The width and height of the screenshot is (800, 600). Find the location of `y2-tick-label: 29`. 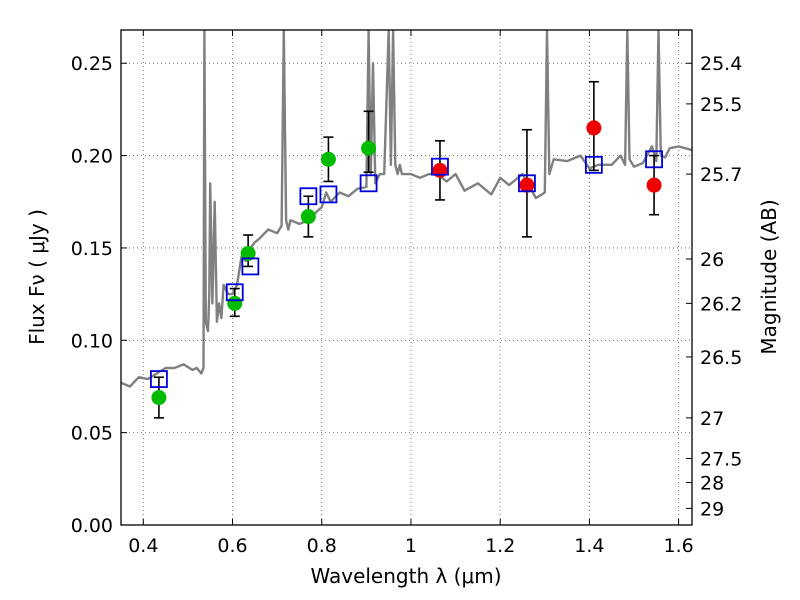

y2-tick-label: 29 is located at coordinates (712, 509).